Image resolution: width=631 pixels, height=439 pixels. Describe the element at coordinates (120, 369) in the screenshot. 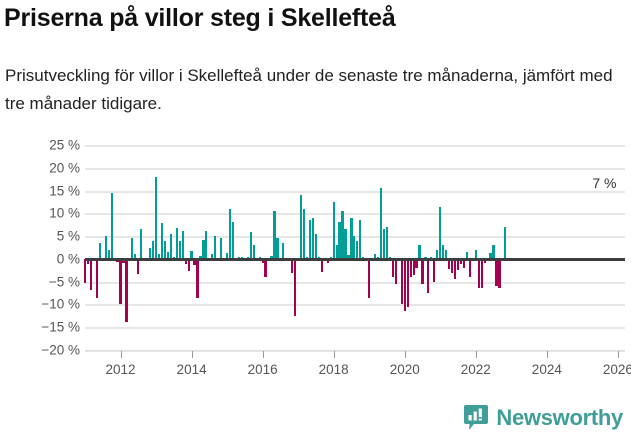

I see `x-axis-tick-label: 2012` at that location.